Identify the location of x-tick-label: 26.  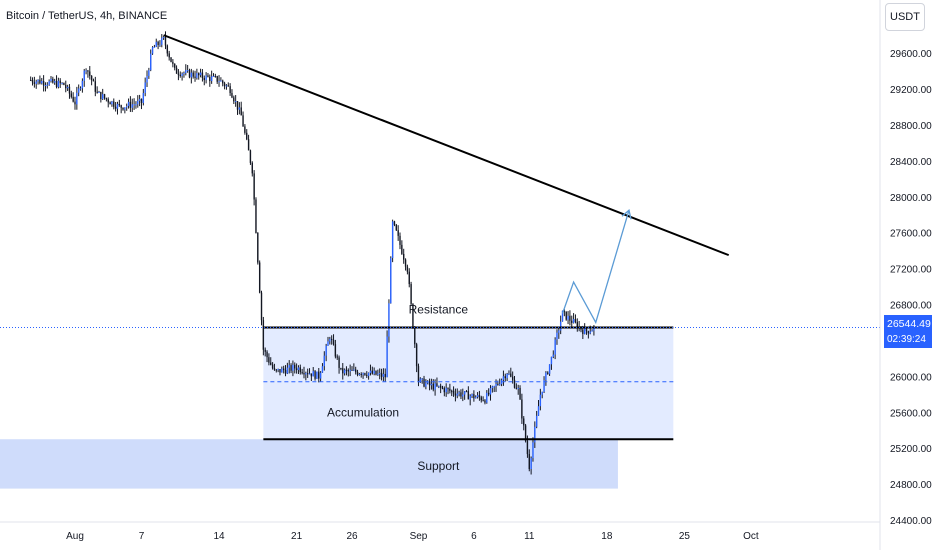
(352, 536).